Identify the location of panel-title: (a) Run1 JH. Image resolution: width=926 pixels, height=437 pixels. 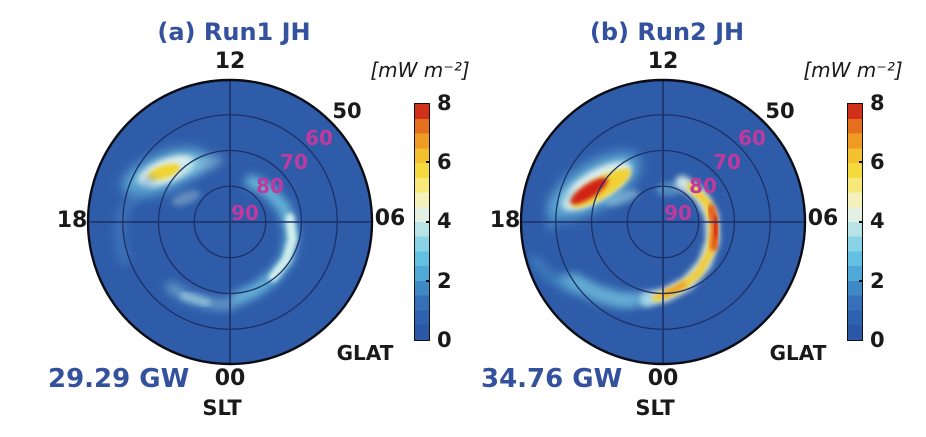
(234, 32).